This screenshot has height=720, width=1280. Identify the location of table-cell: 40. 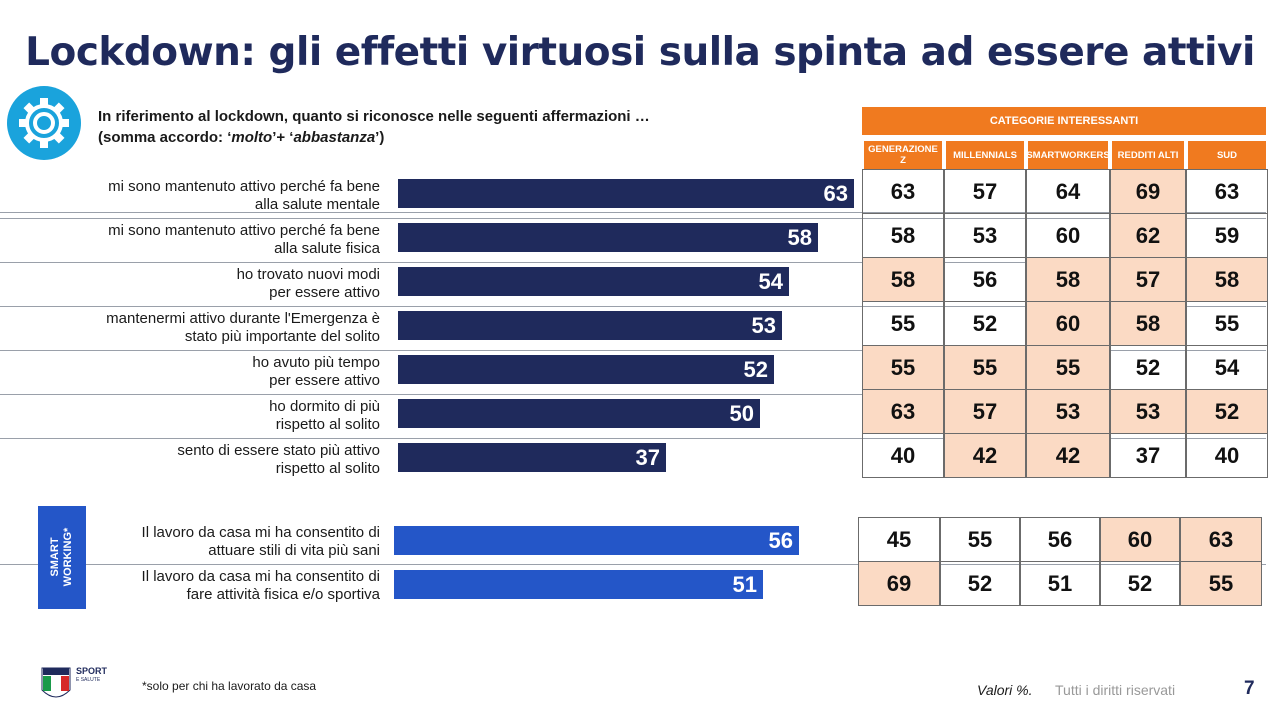
(1227, 455).